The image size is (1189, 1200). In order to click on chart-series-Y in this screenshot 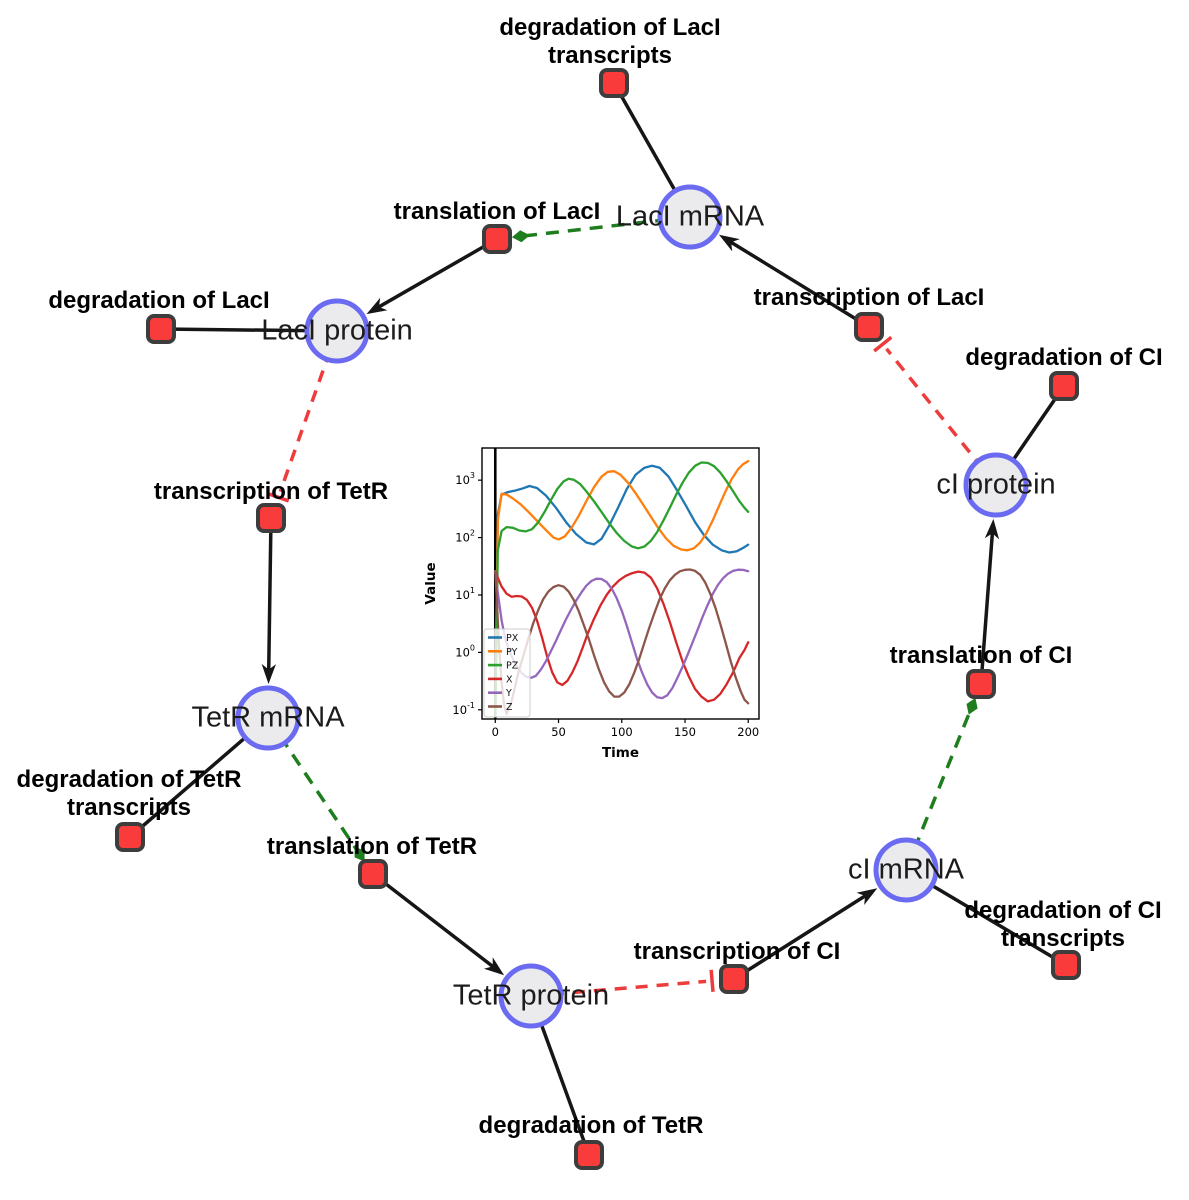, I will do `click(622, 634)`.